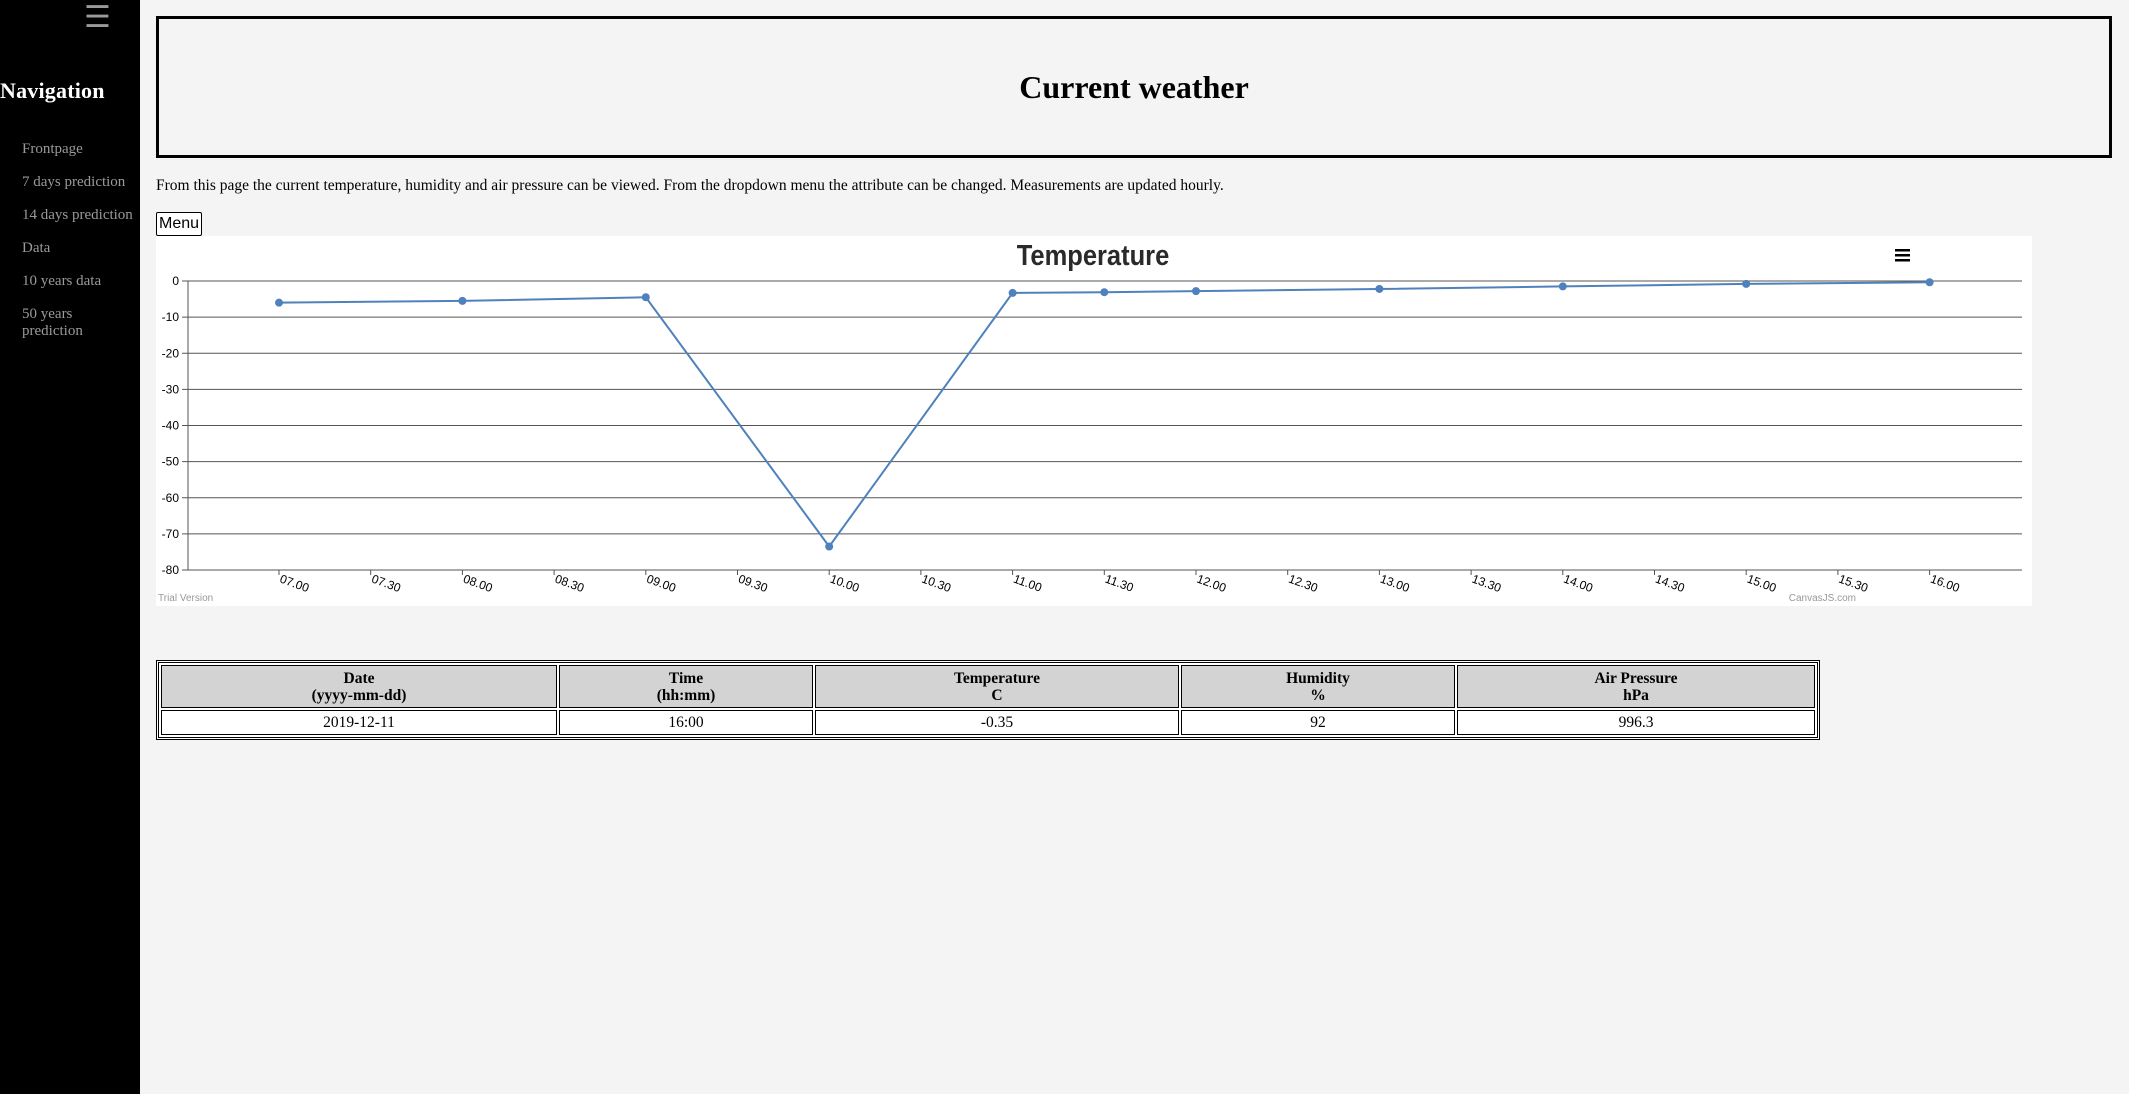 The width and height of the screenshot is (2129, 1094). Describe the element at coordinates (1028, 583) in the screenshot. I see `x-tick-label: 11.00` at that location.